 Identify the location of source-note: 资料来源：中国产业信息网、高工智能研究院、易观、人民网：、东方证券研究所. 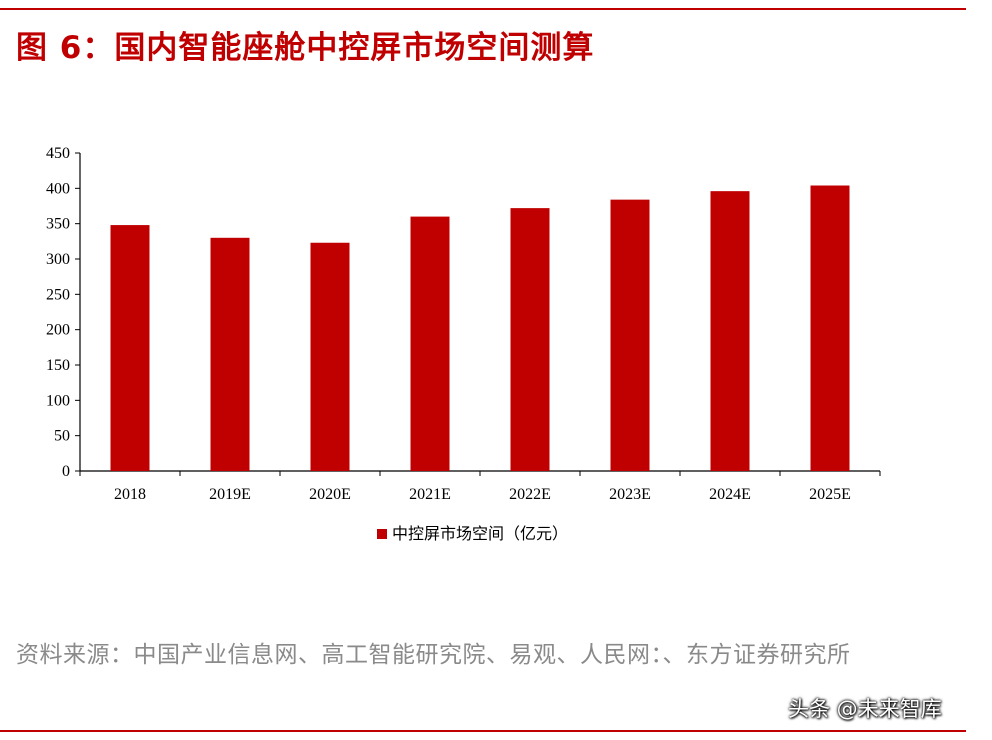
(433, 655).